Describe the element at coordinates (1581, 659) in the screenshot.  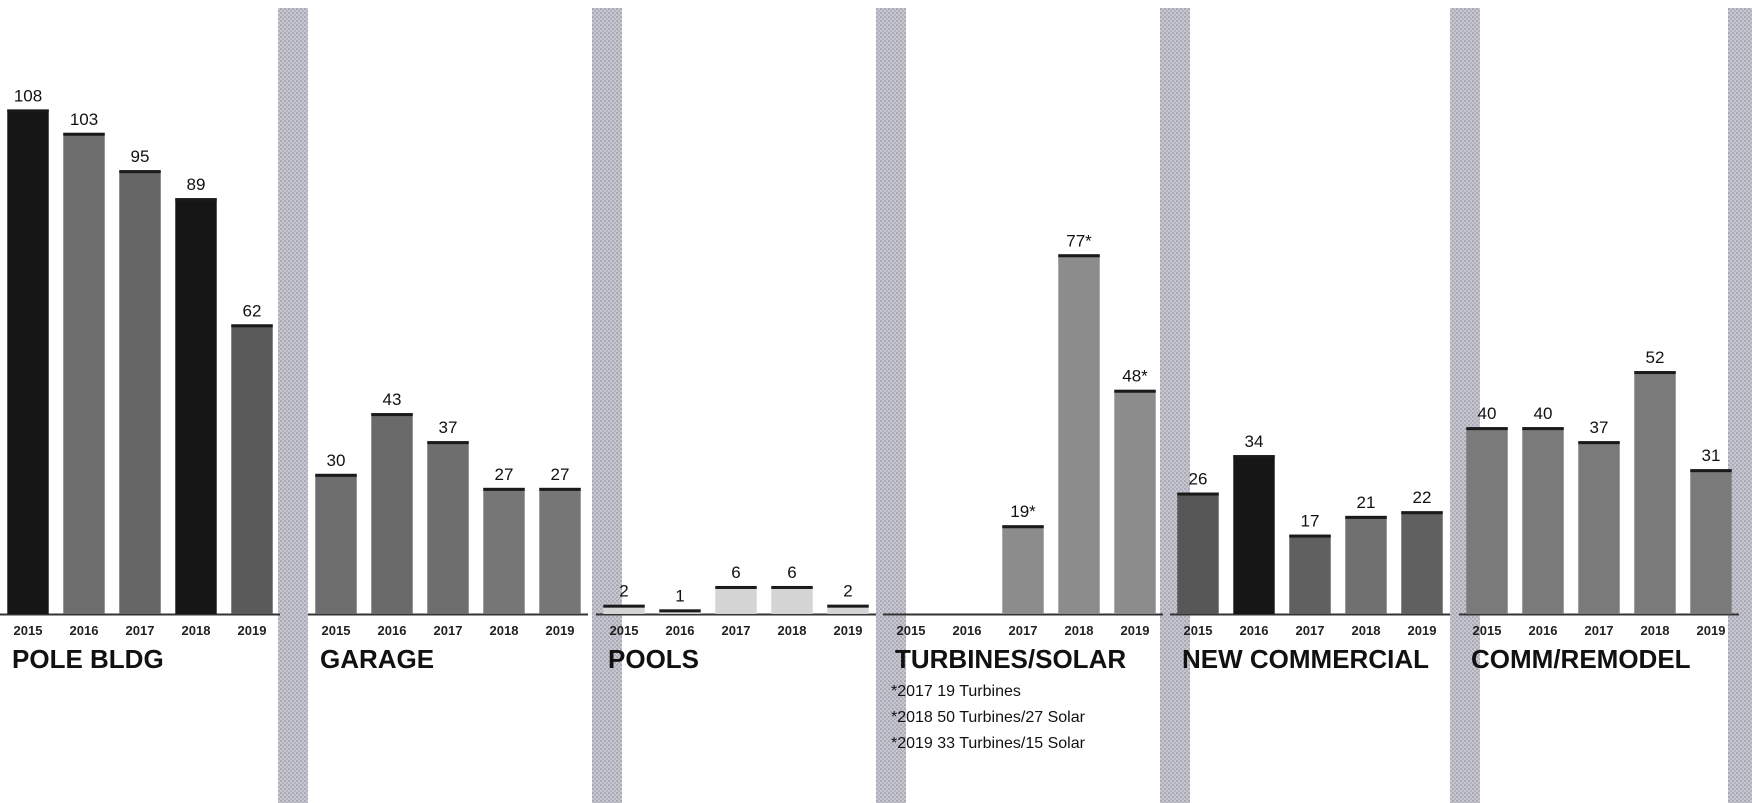
I see `group-title: COMM/REMODEL` at that location.